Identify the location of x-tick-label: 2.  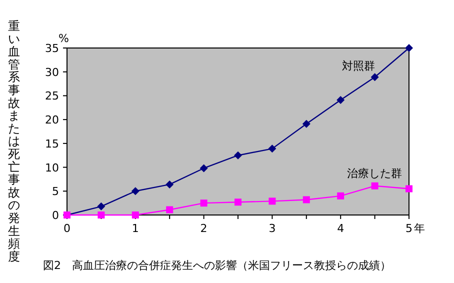
(204, 228).